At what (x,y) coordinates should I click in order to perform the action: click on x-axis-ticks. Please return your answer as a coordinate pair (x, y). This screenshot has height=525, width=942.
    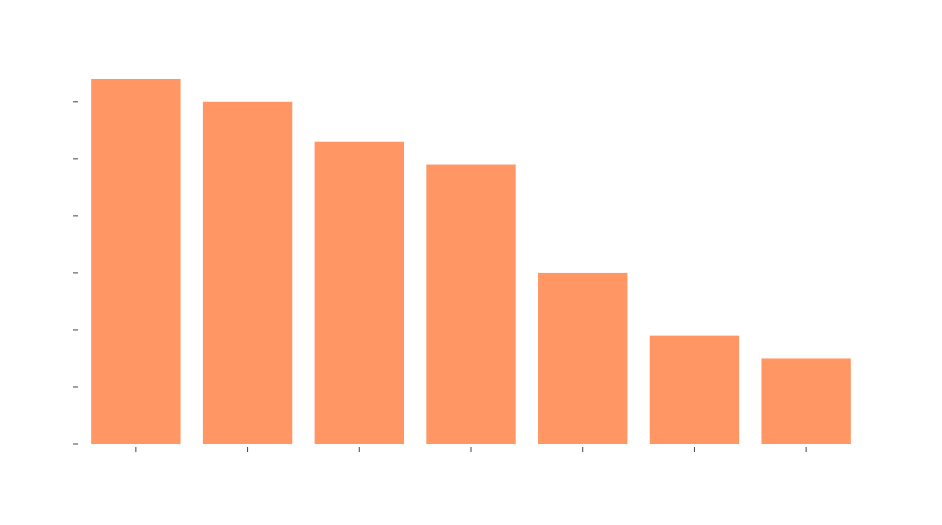
    Looking at the image, I should click on (471, 449).